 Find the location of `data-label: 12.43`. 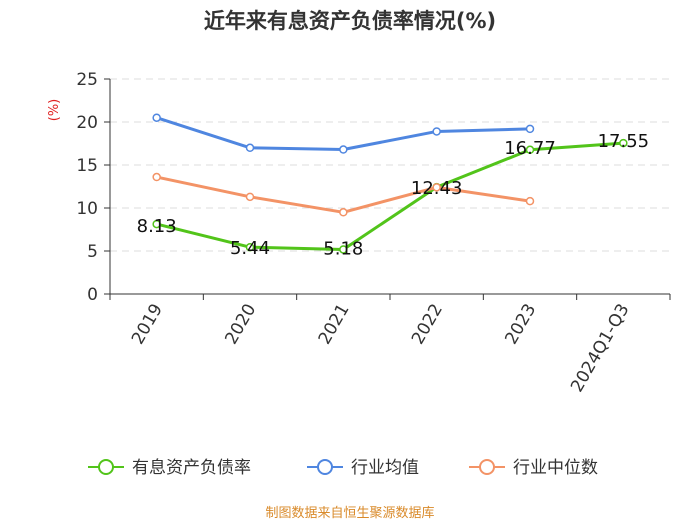

data-label: 12.43 is located at coordinates (437, 188).